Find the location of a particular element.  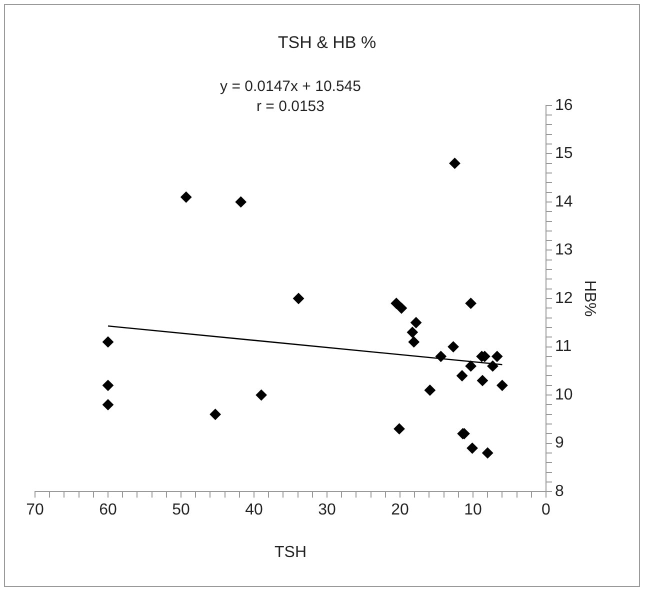

annotation: r = 0.0153 is located at coordinates (290, 107).